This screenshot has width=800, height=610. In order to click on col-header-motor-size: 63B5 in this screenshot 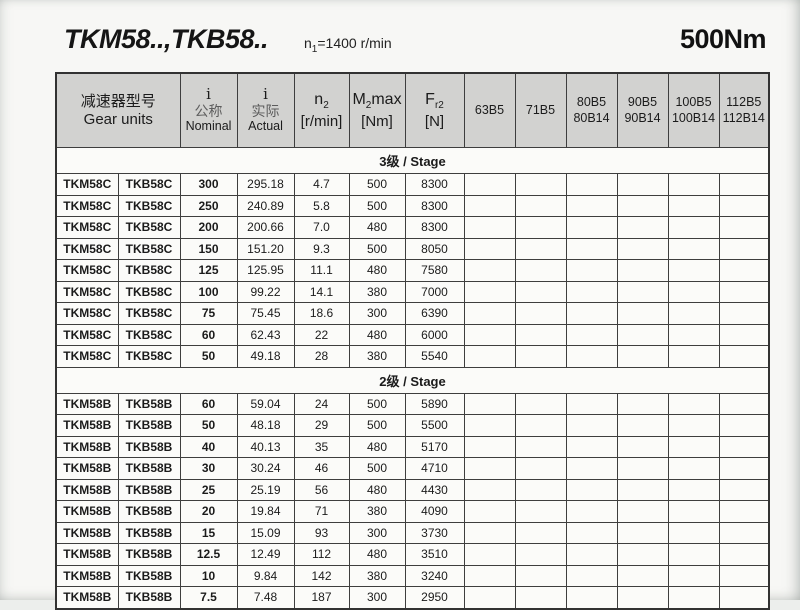, I will do `click(489, 110)`.